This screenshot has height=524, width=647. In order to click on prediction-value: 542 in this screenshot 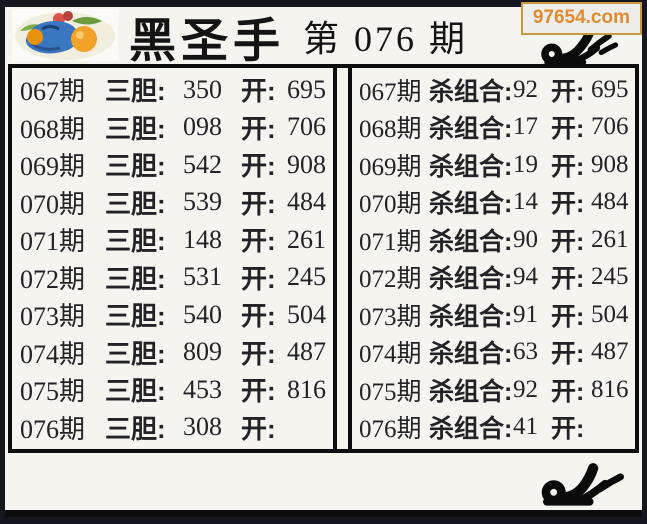, I will do `click(202, 164)`.